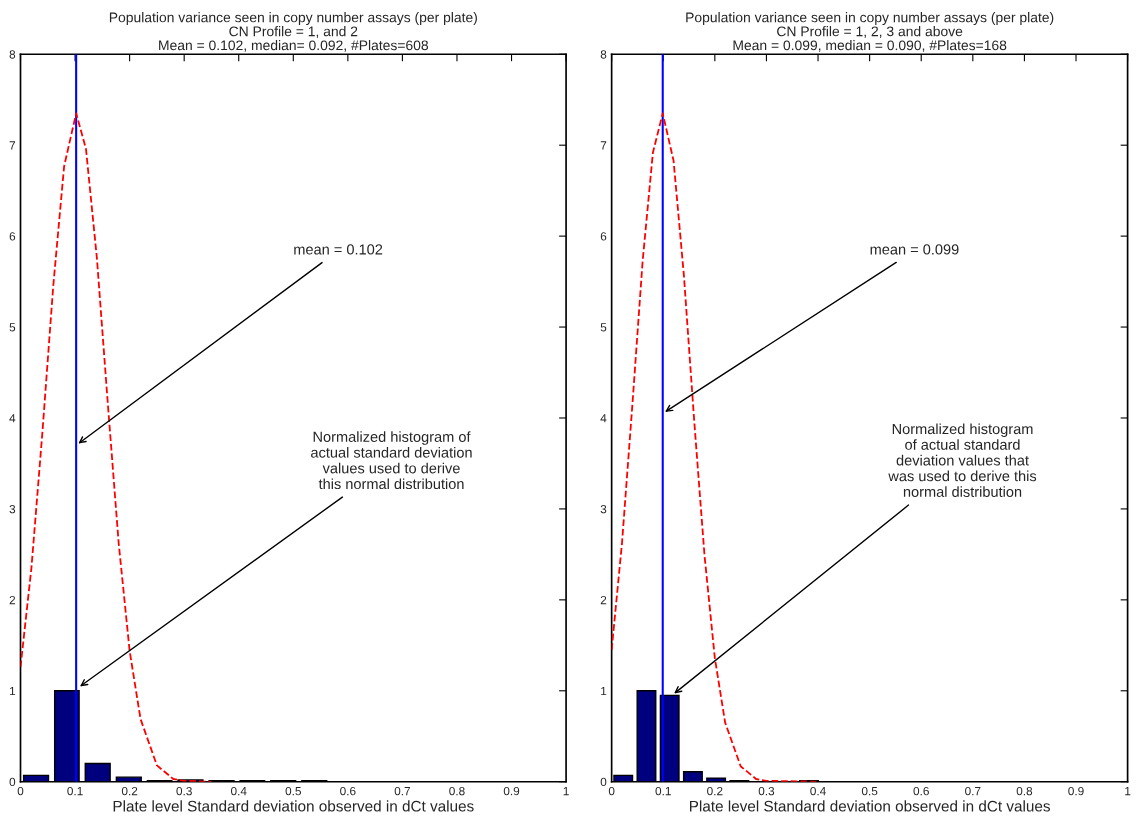  What do you see at coordinates (914, 249) in the screenshot?
I see `annotation: mean = 0.099` at bounding box center [914, 249].